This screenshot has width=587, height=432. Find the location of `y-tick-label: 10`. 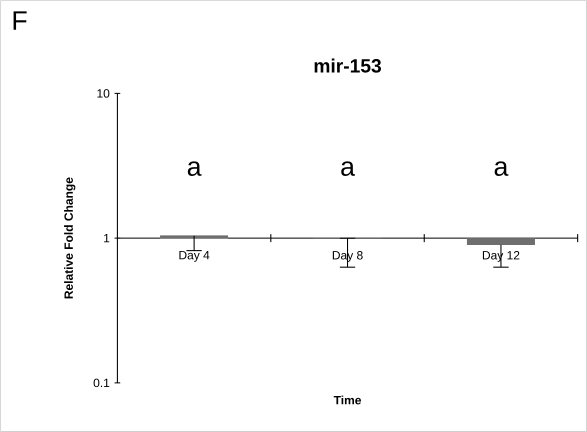

y-tick-label: 10 is located at coordinates (103, 93).